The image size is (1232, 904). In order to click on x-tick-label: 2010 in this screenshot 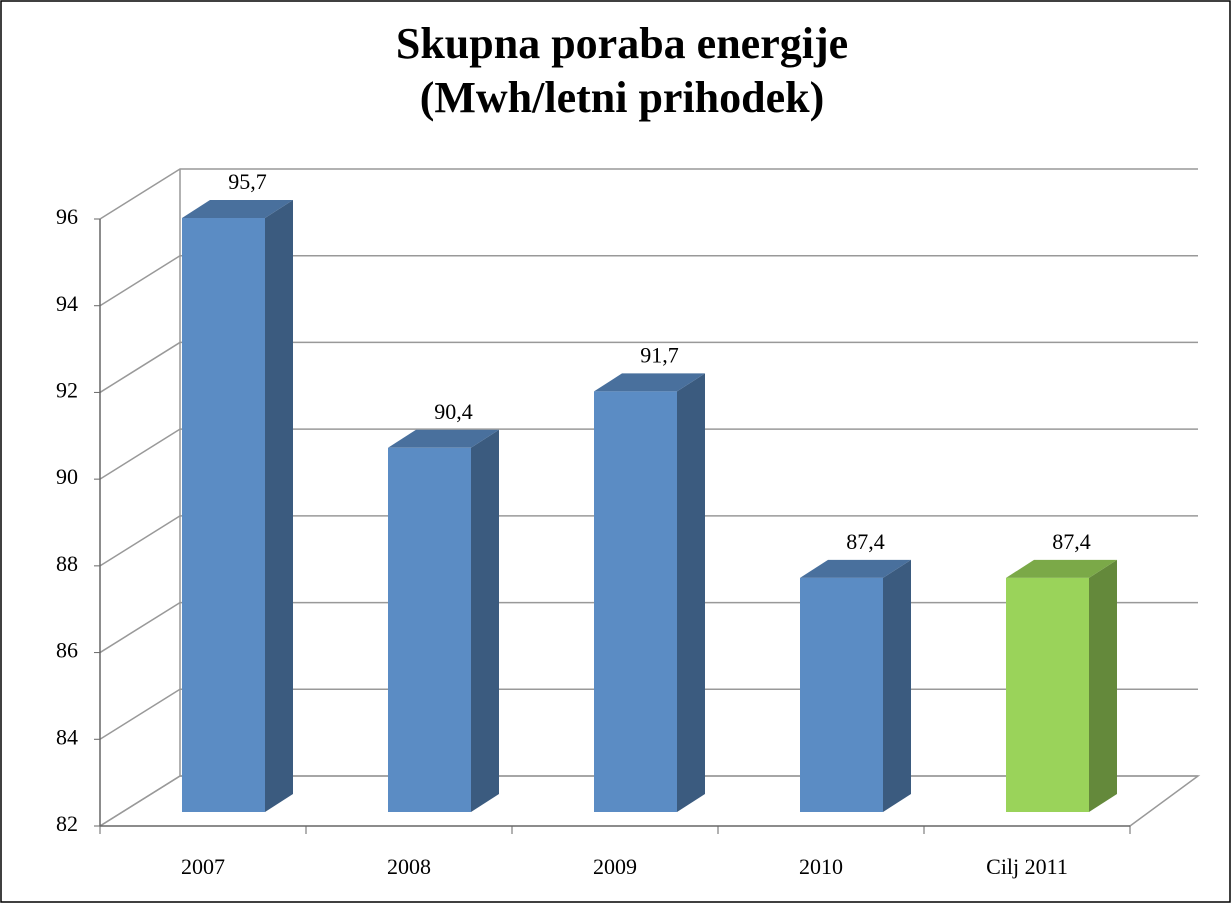, I will do `click(821, 866)`.